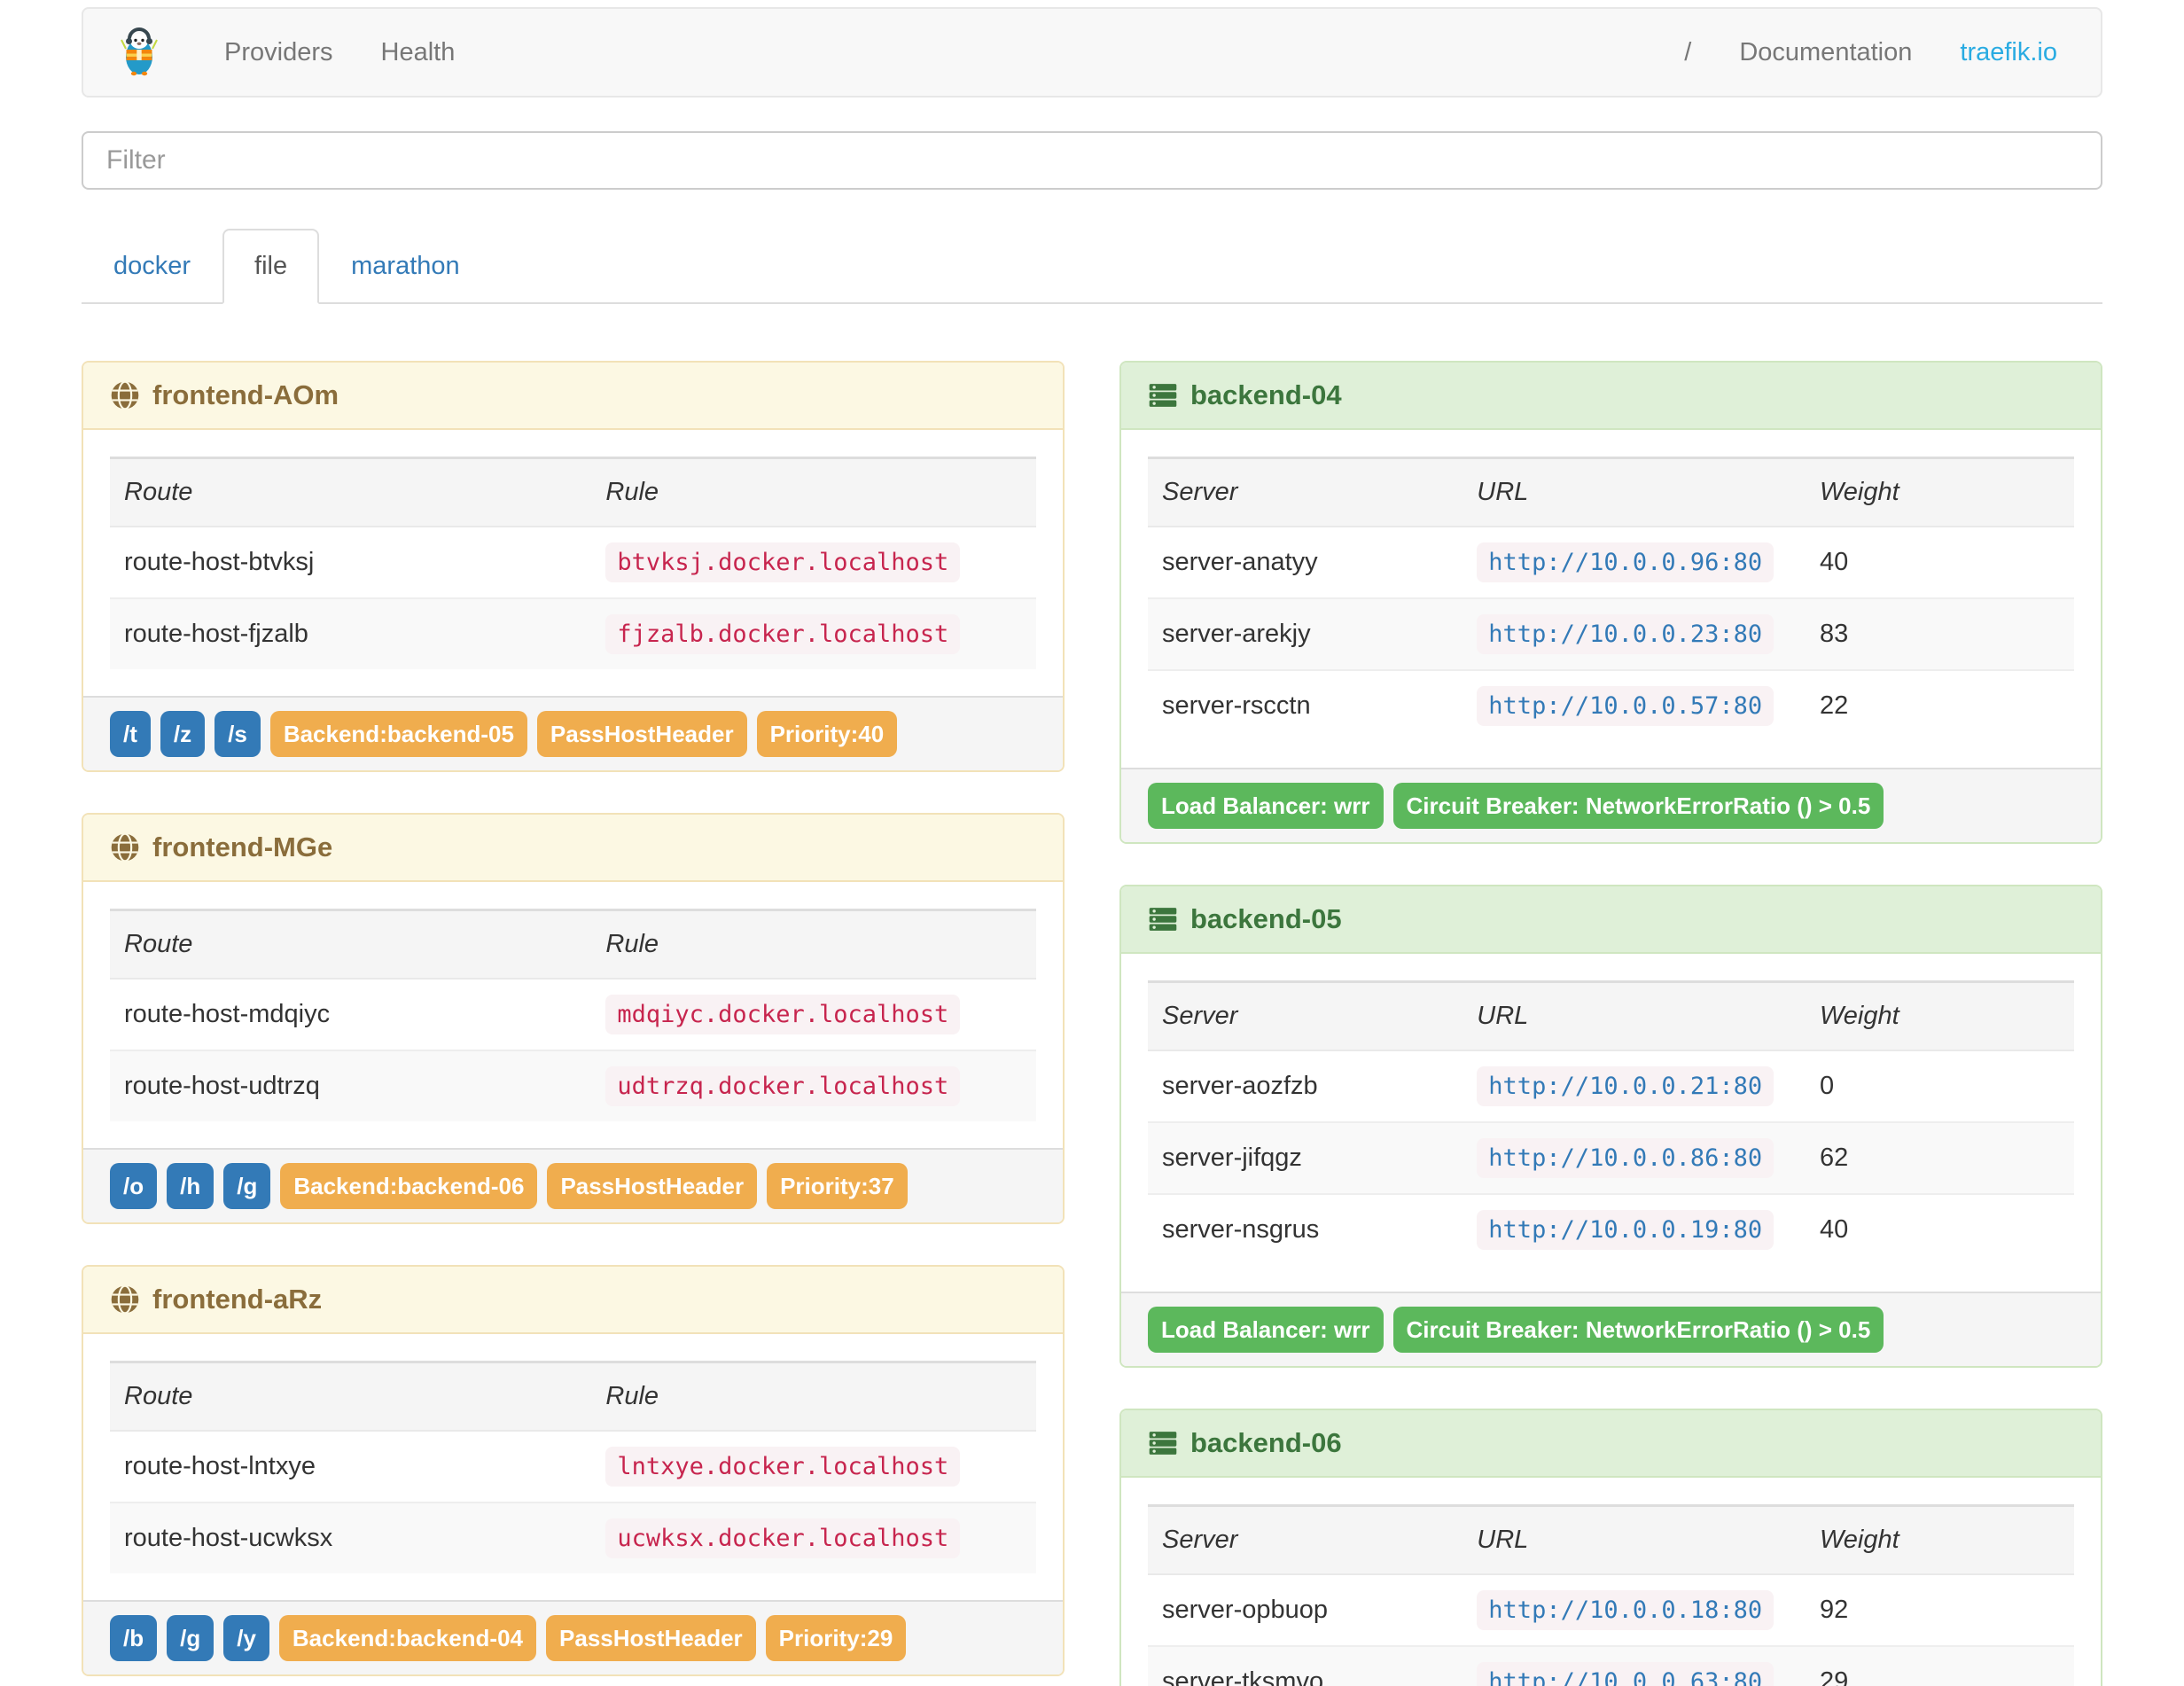 This screenshot has height=1686, width=2184. I want to click on server-weight: 22, so click(1939, 705).